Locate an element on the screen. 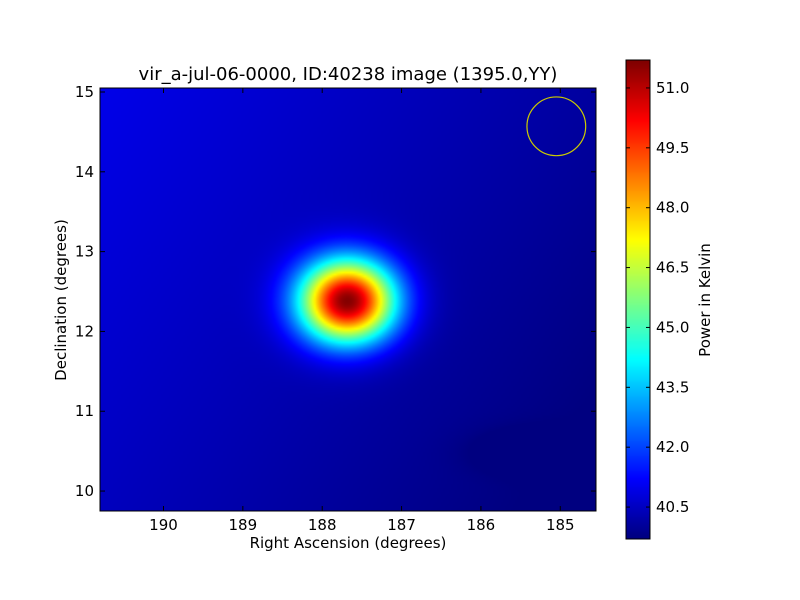 This screenshot has width=800, height=600. colorbar-tick-label: 40.5 is located at coordinates (672, 507).